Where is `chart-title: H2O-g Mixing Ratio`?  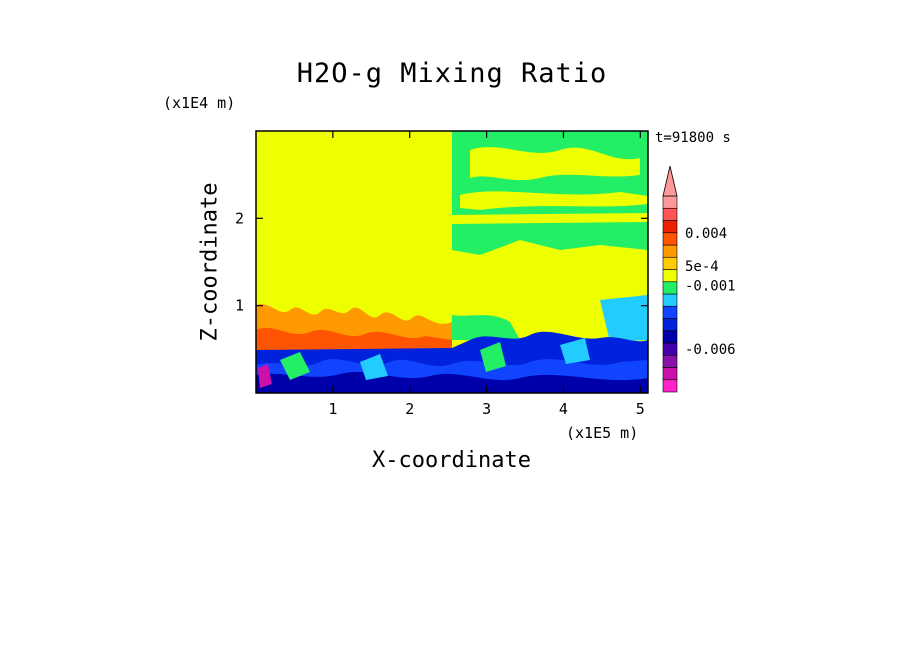 chart-title: H2O-g Mixing Ratio is located at coordinates (452, 73).